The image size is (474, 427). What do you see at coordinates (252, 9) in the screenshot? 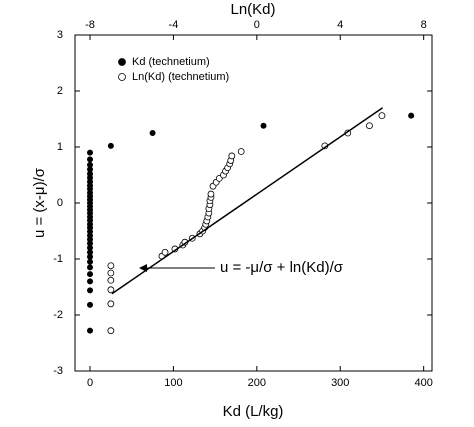
I see `x2-axis-label: Ln(Kd)` at bounding box center [252, 9].